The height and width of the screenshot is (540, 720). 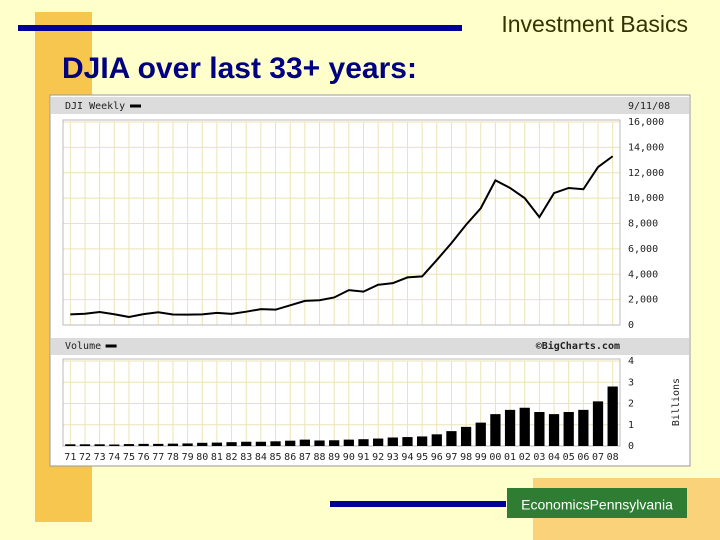 I want to click on x-tick-label: 95, so click(x=422, y=457).